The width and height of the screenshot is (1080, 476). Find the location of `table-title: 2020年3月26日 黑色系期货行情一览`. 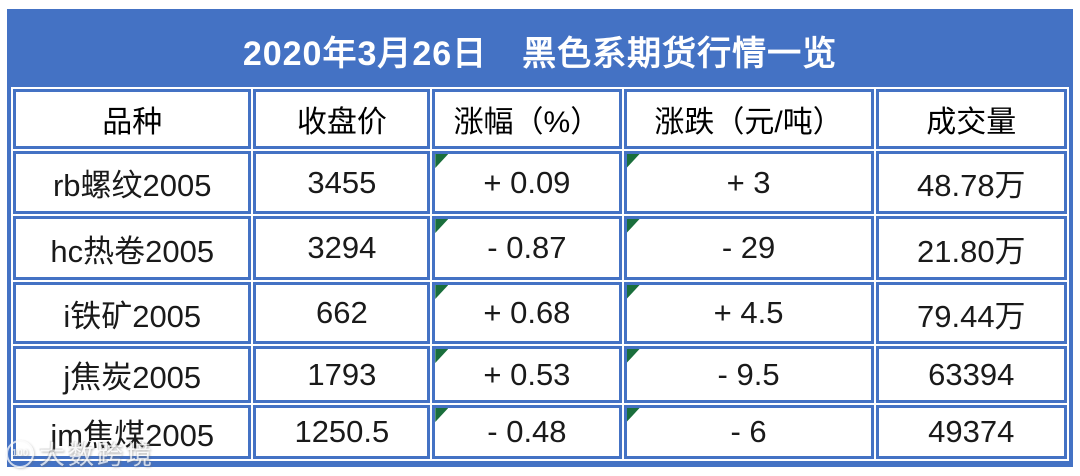

table-title: 2020年3月26日 黑色系期货行情一览 is located at coordinates (540, 53).